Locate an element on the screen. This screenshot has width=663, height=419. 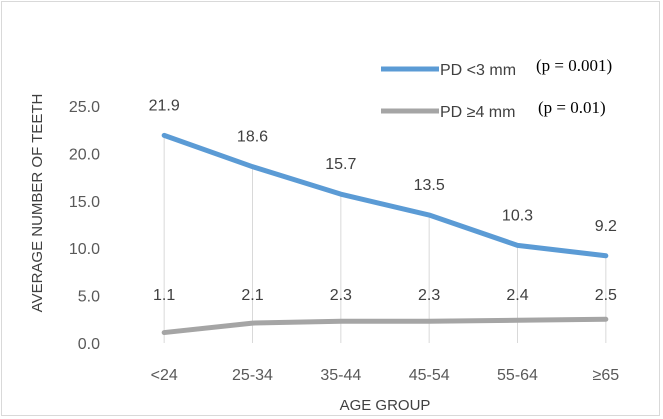
data-label: 2.5 is located at coordinates (606, 295).